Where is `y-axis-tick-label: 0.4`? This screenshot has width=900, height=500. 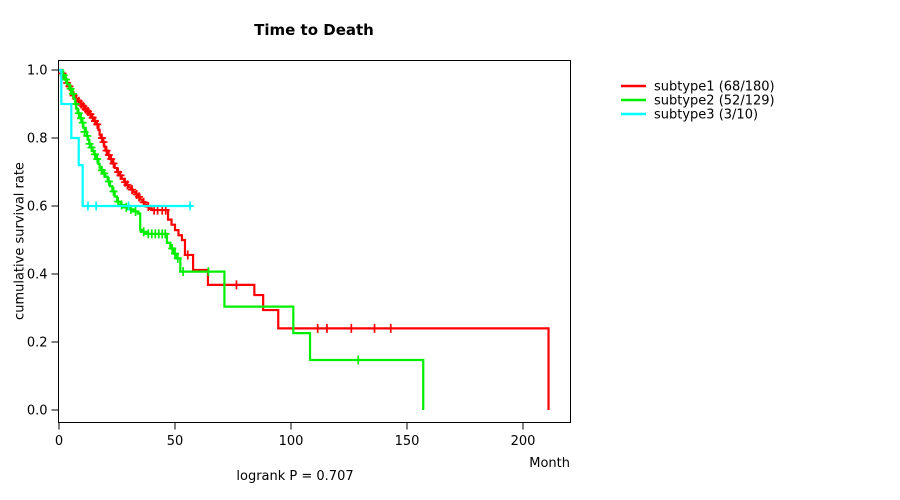
y-axis-tick-label: 0.4 is located at coordinates (37, 275).